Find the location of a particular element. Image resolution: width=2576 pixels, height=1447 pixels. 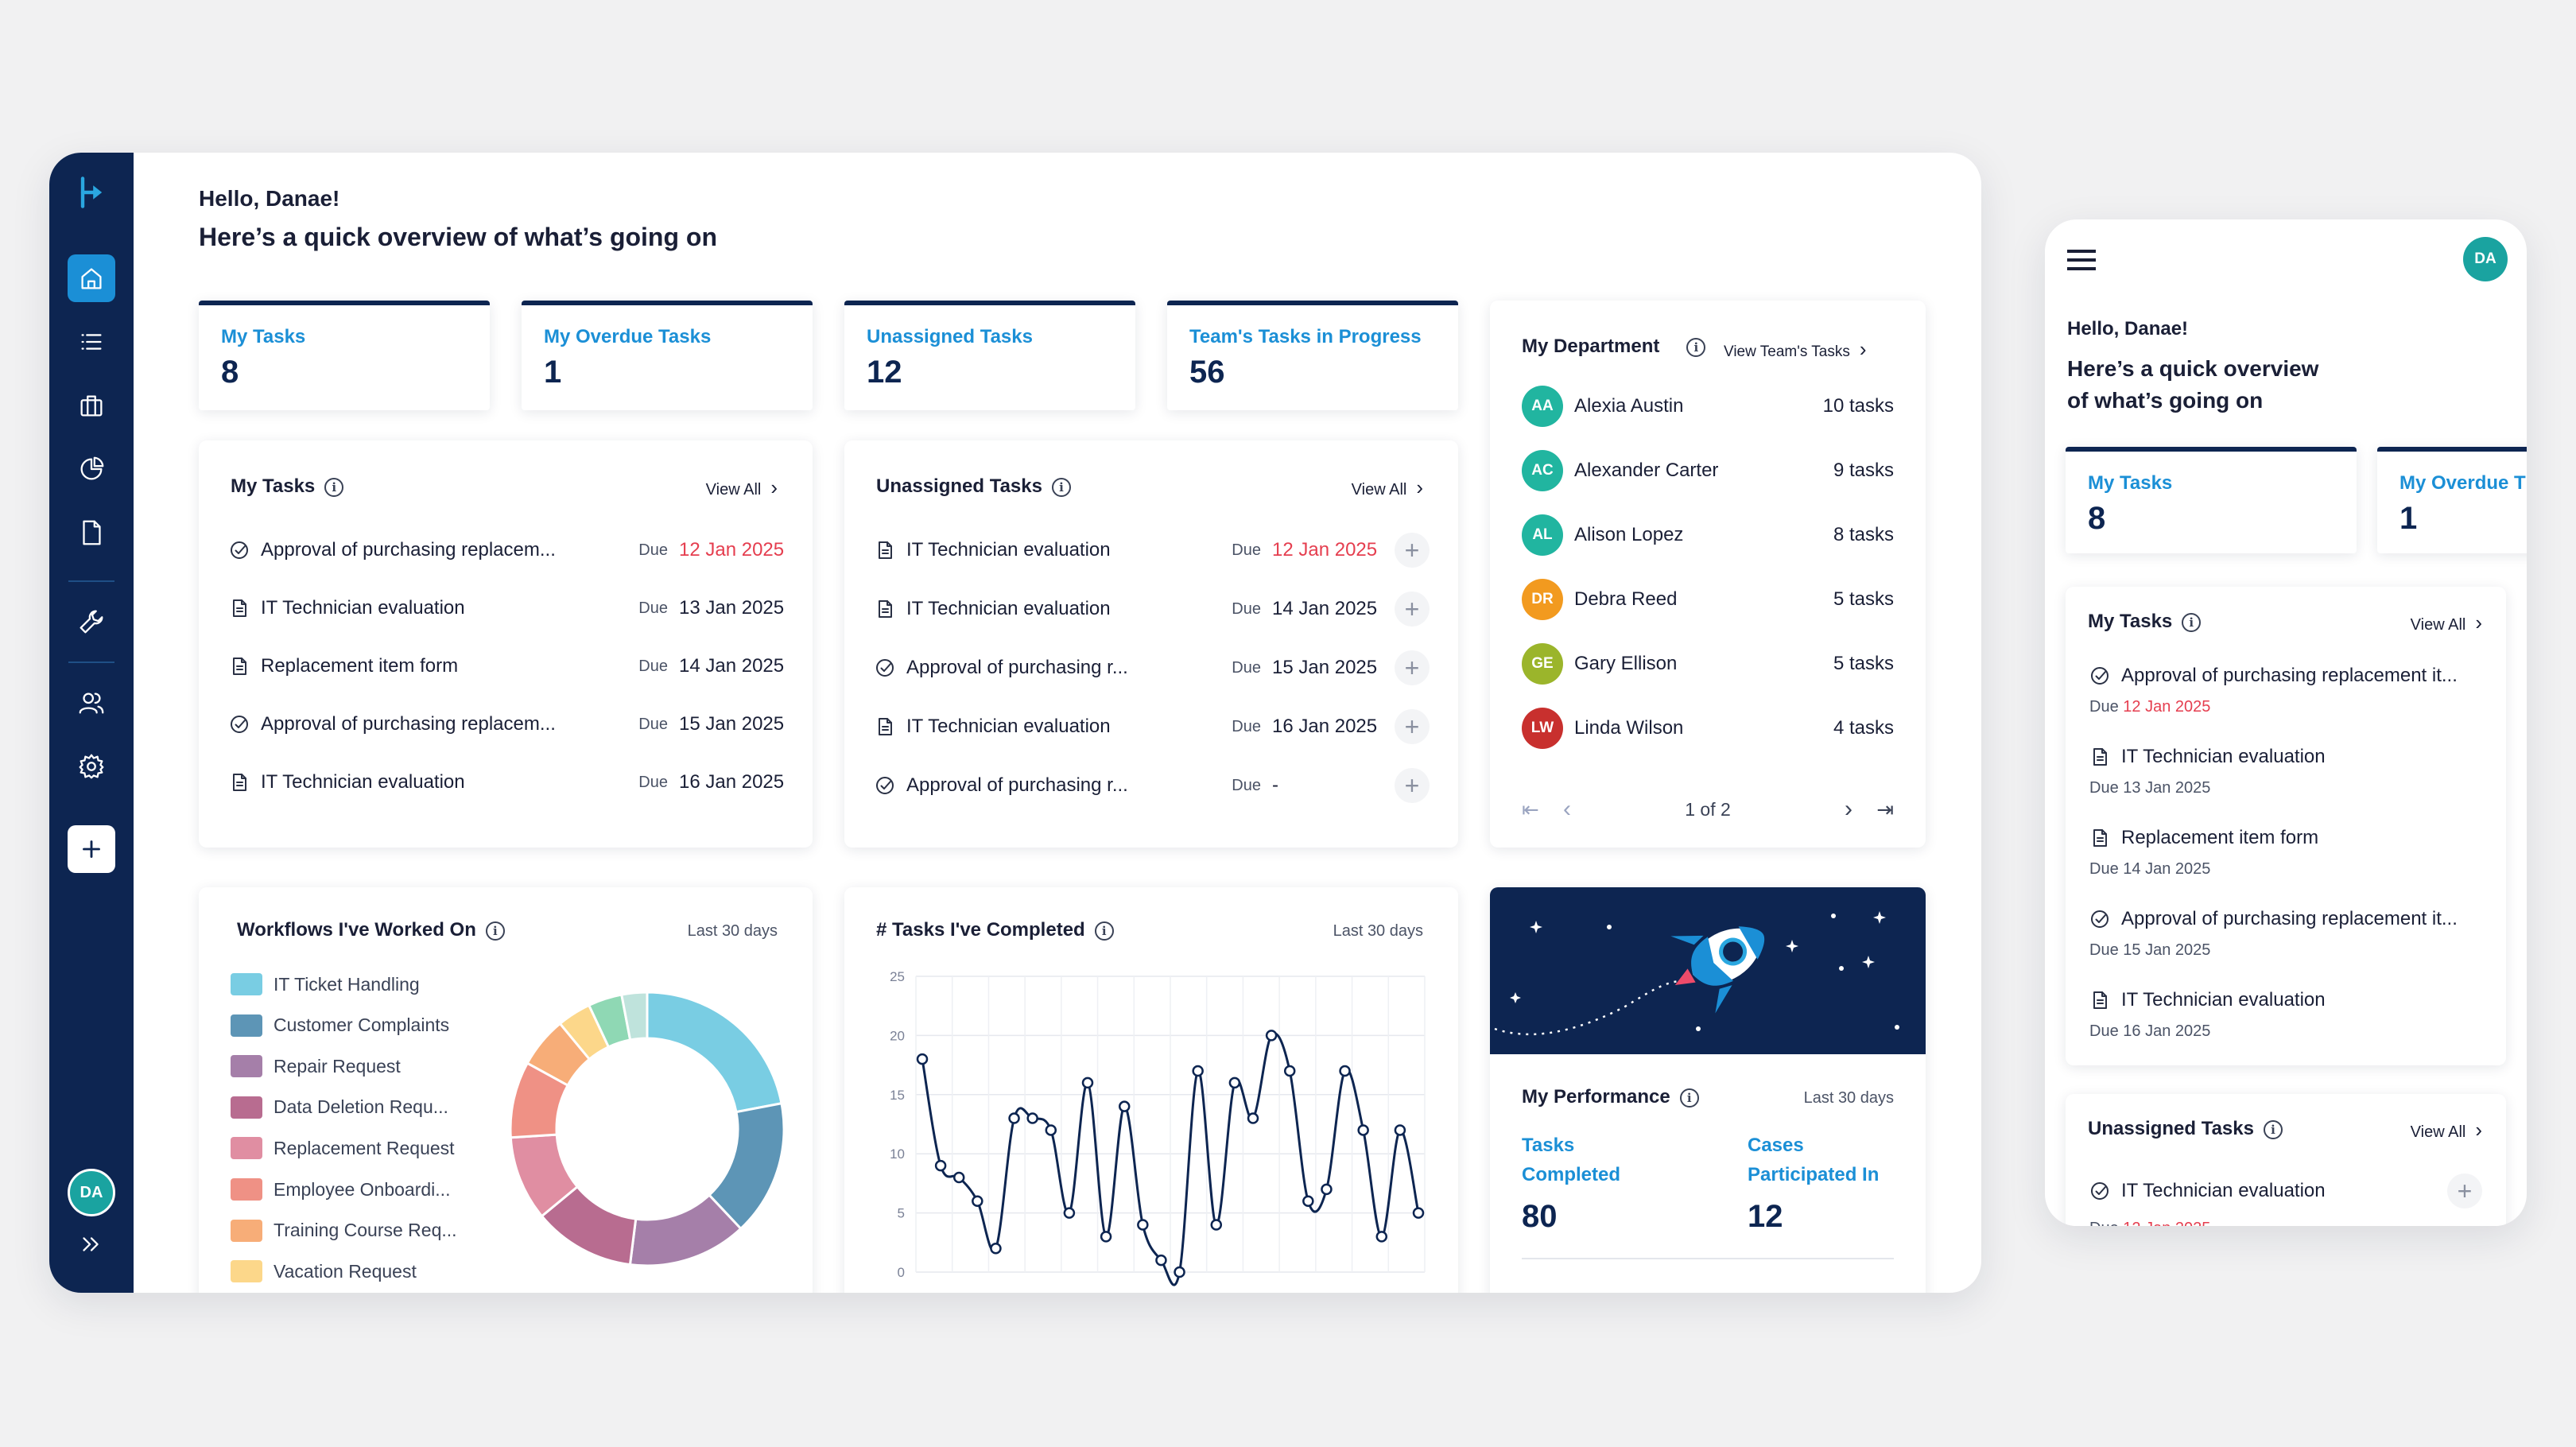

expand-sidebar-icon is located at coordinates (91, 1244).